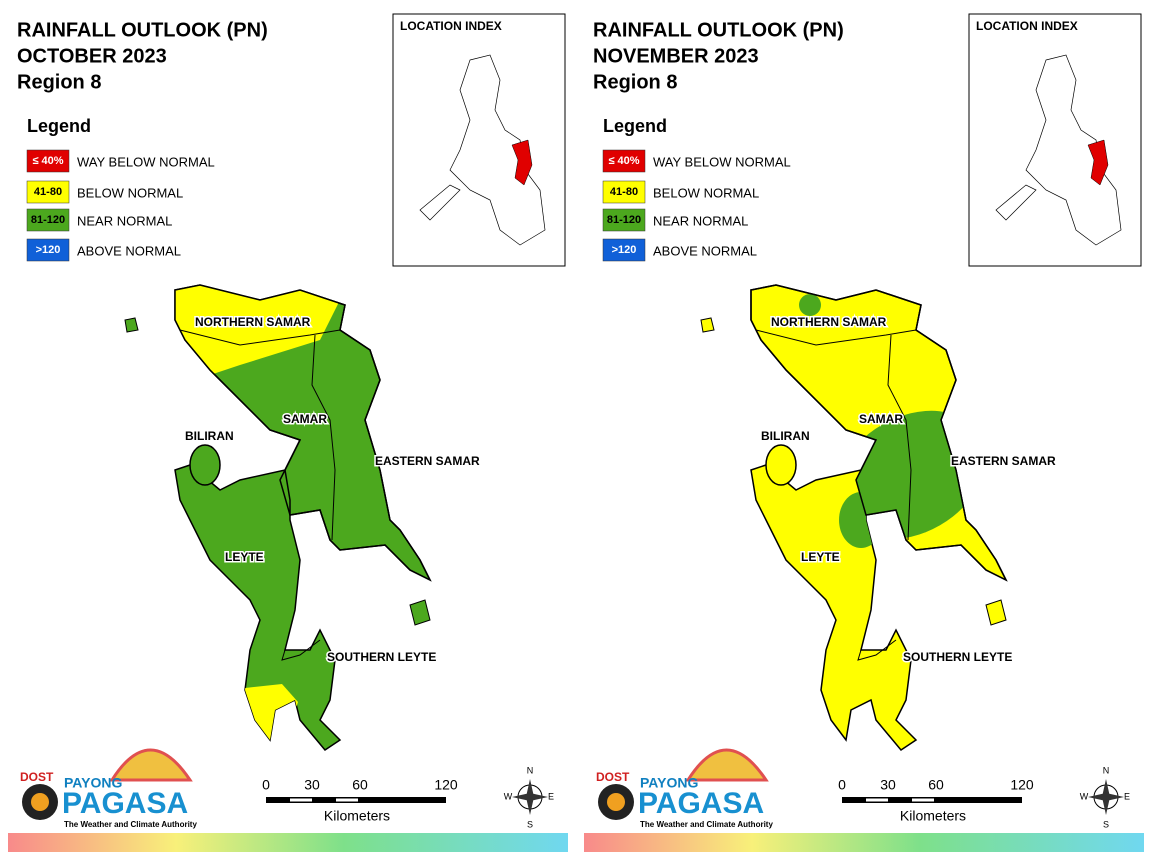 The height and width of the screenshot is (864, 1152). What do you see at coordinates (446, 785) in the screenshot?
I see `scale-tick: 120` at bounding box center [446, 785].